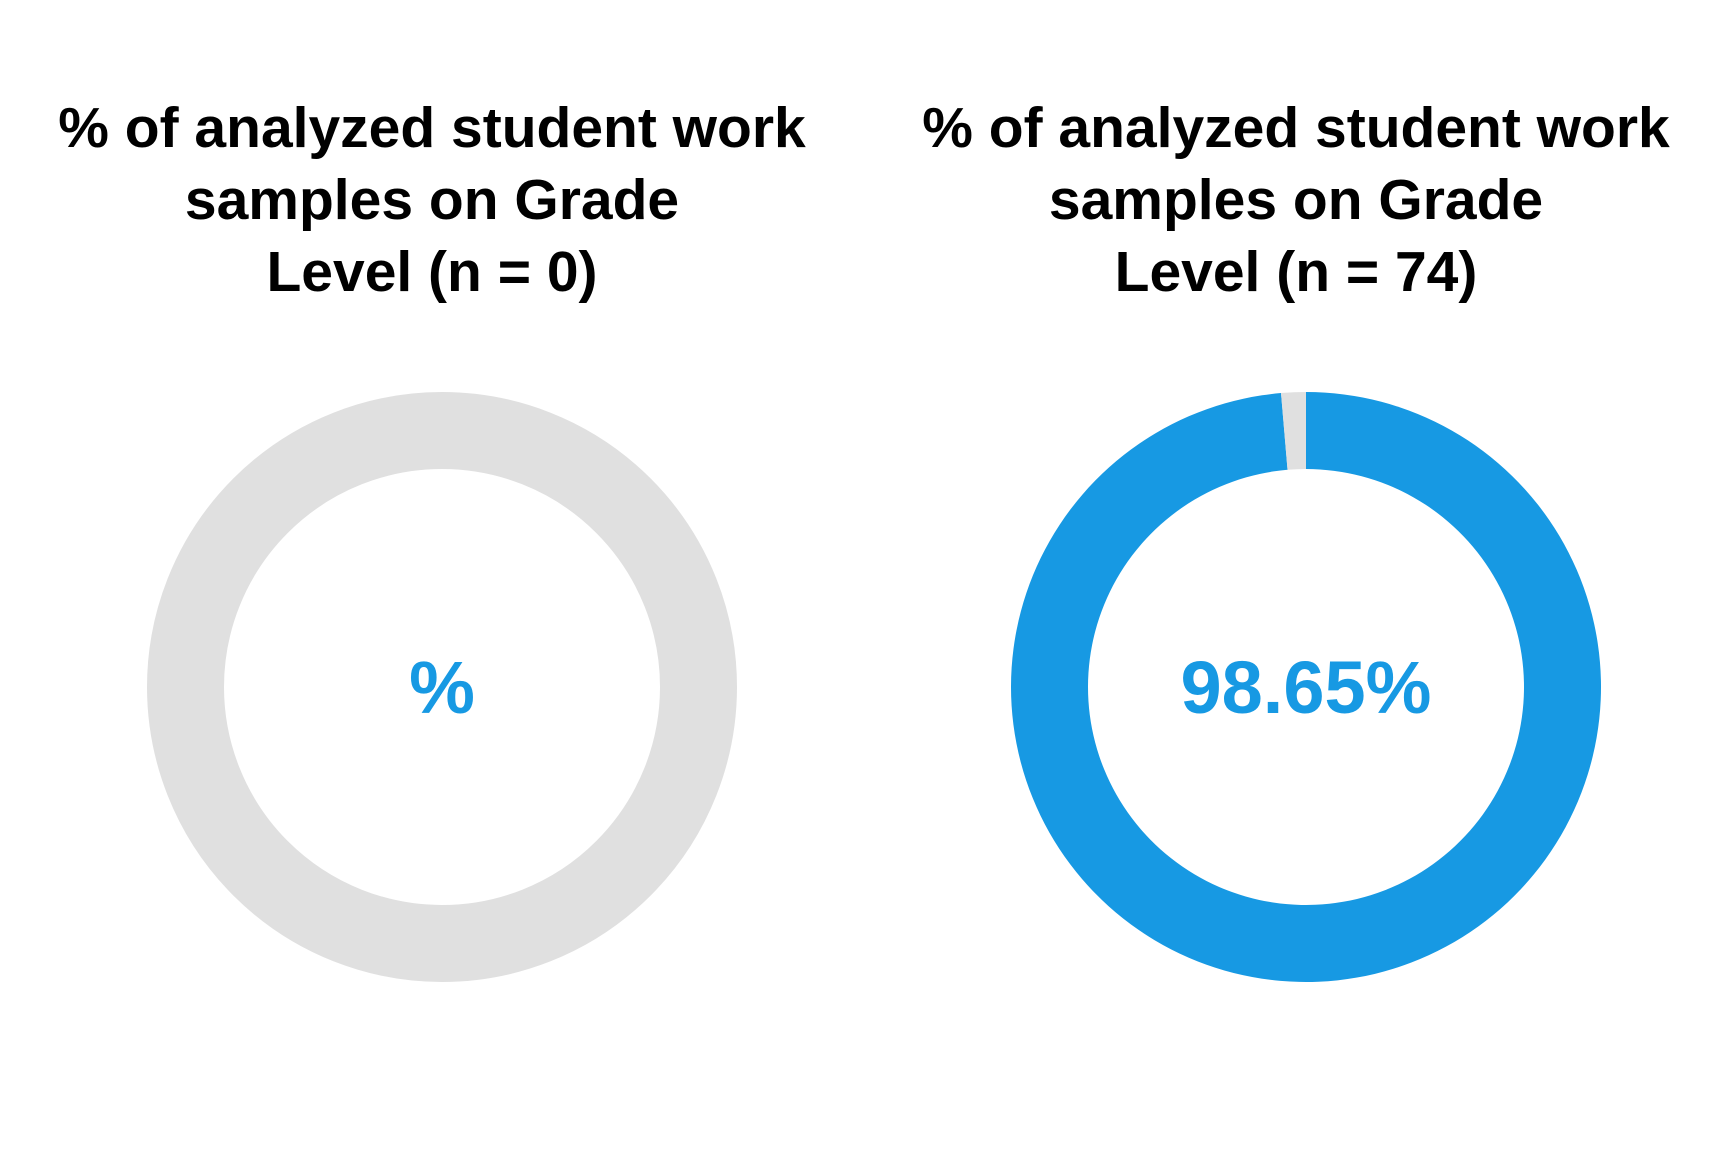 The height and width of the screenshot is (1152, 1728). I want to click on chart-title-line: Level (n = 74), so click(1296, 272).